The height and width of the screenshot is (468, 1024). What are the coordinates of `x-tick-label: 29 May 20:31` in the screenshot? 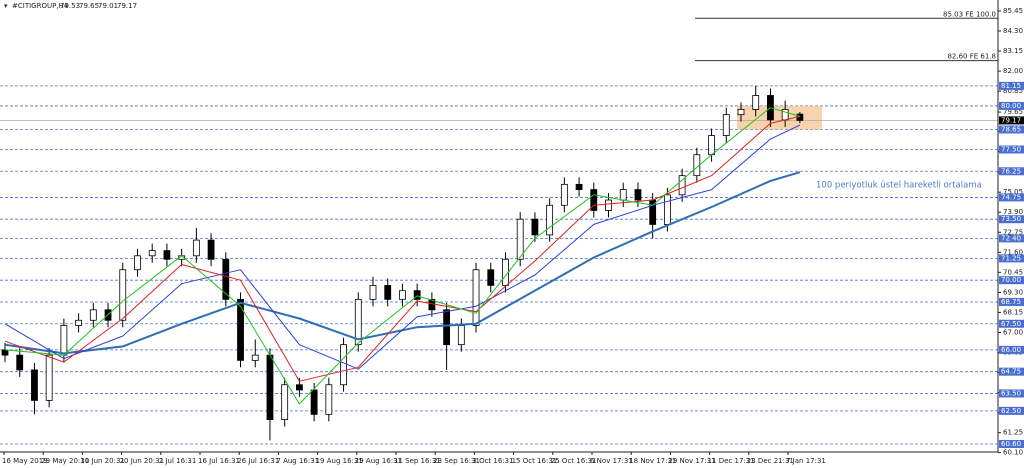 It's located at (65, 461).